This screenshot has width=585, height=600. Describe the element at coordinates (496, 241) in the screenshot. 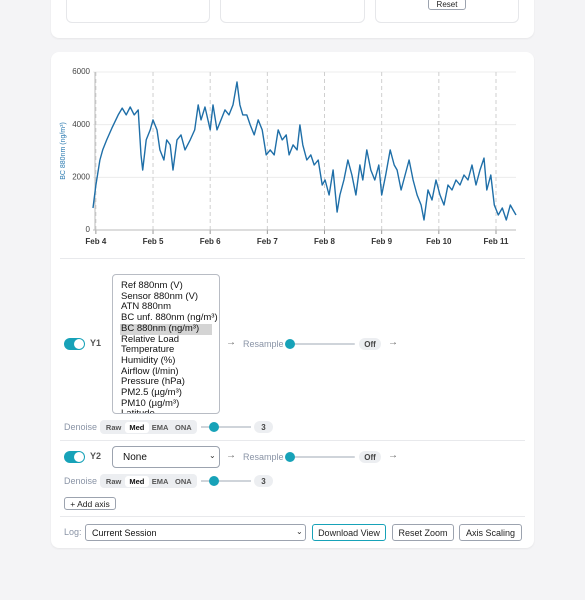

I see `x-tick-label: Feb 11` at that location.